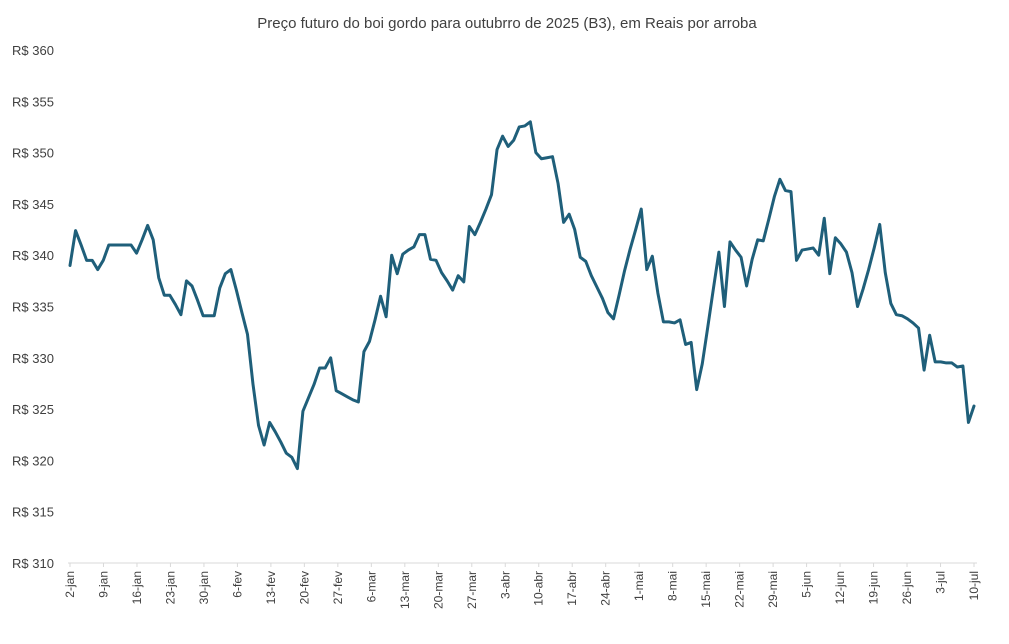  I want to click on x-tick-label: 20-mar, so click(438, 590).